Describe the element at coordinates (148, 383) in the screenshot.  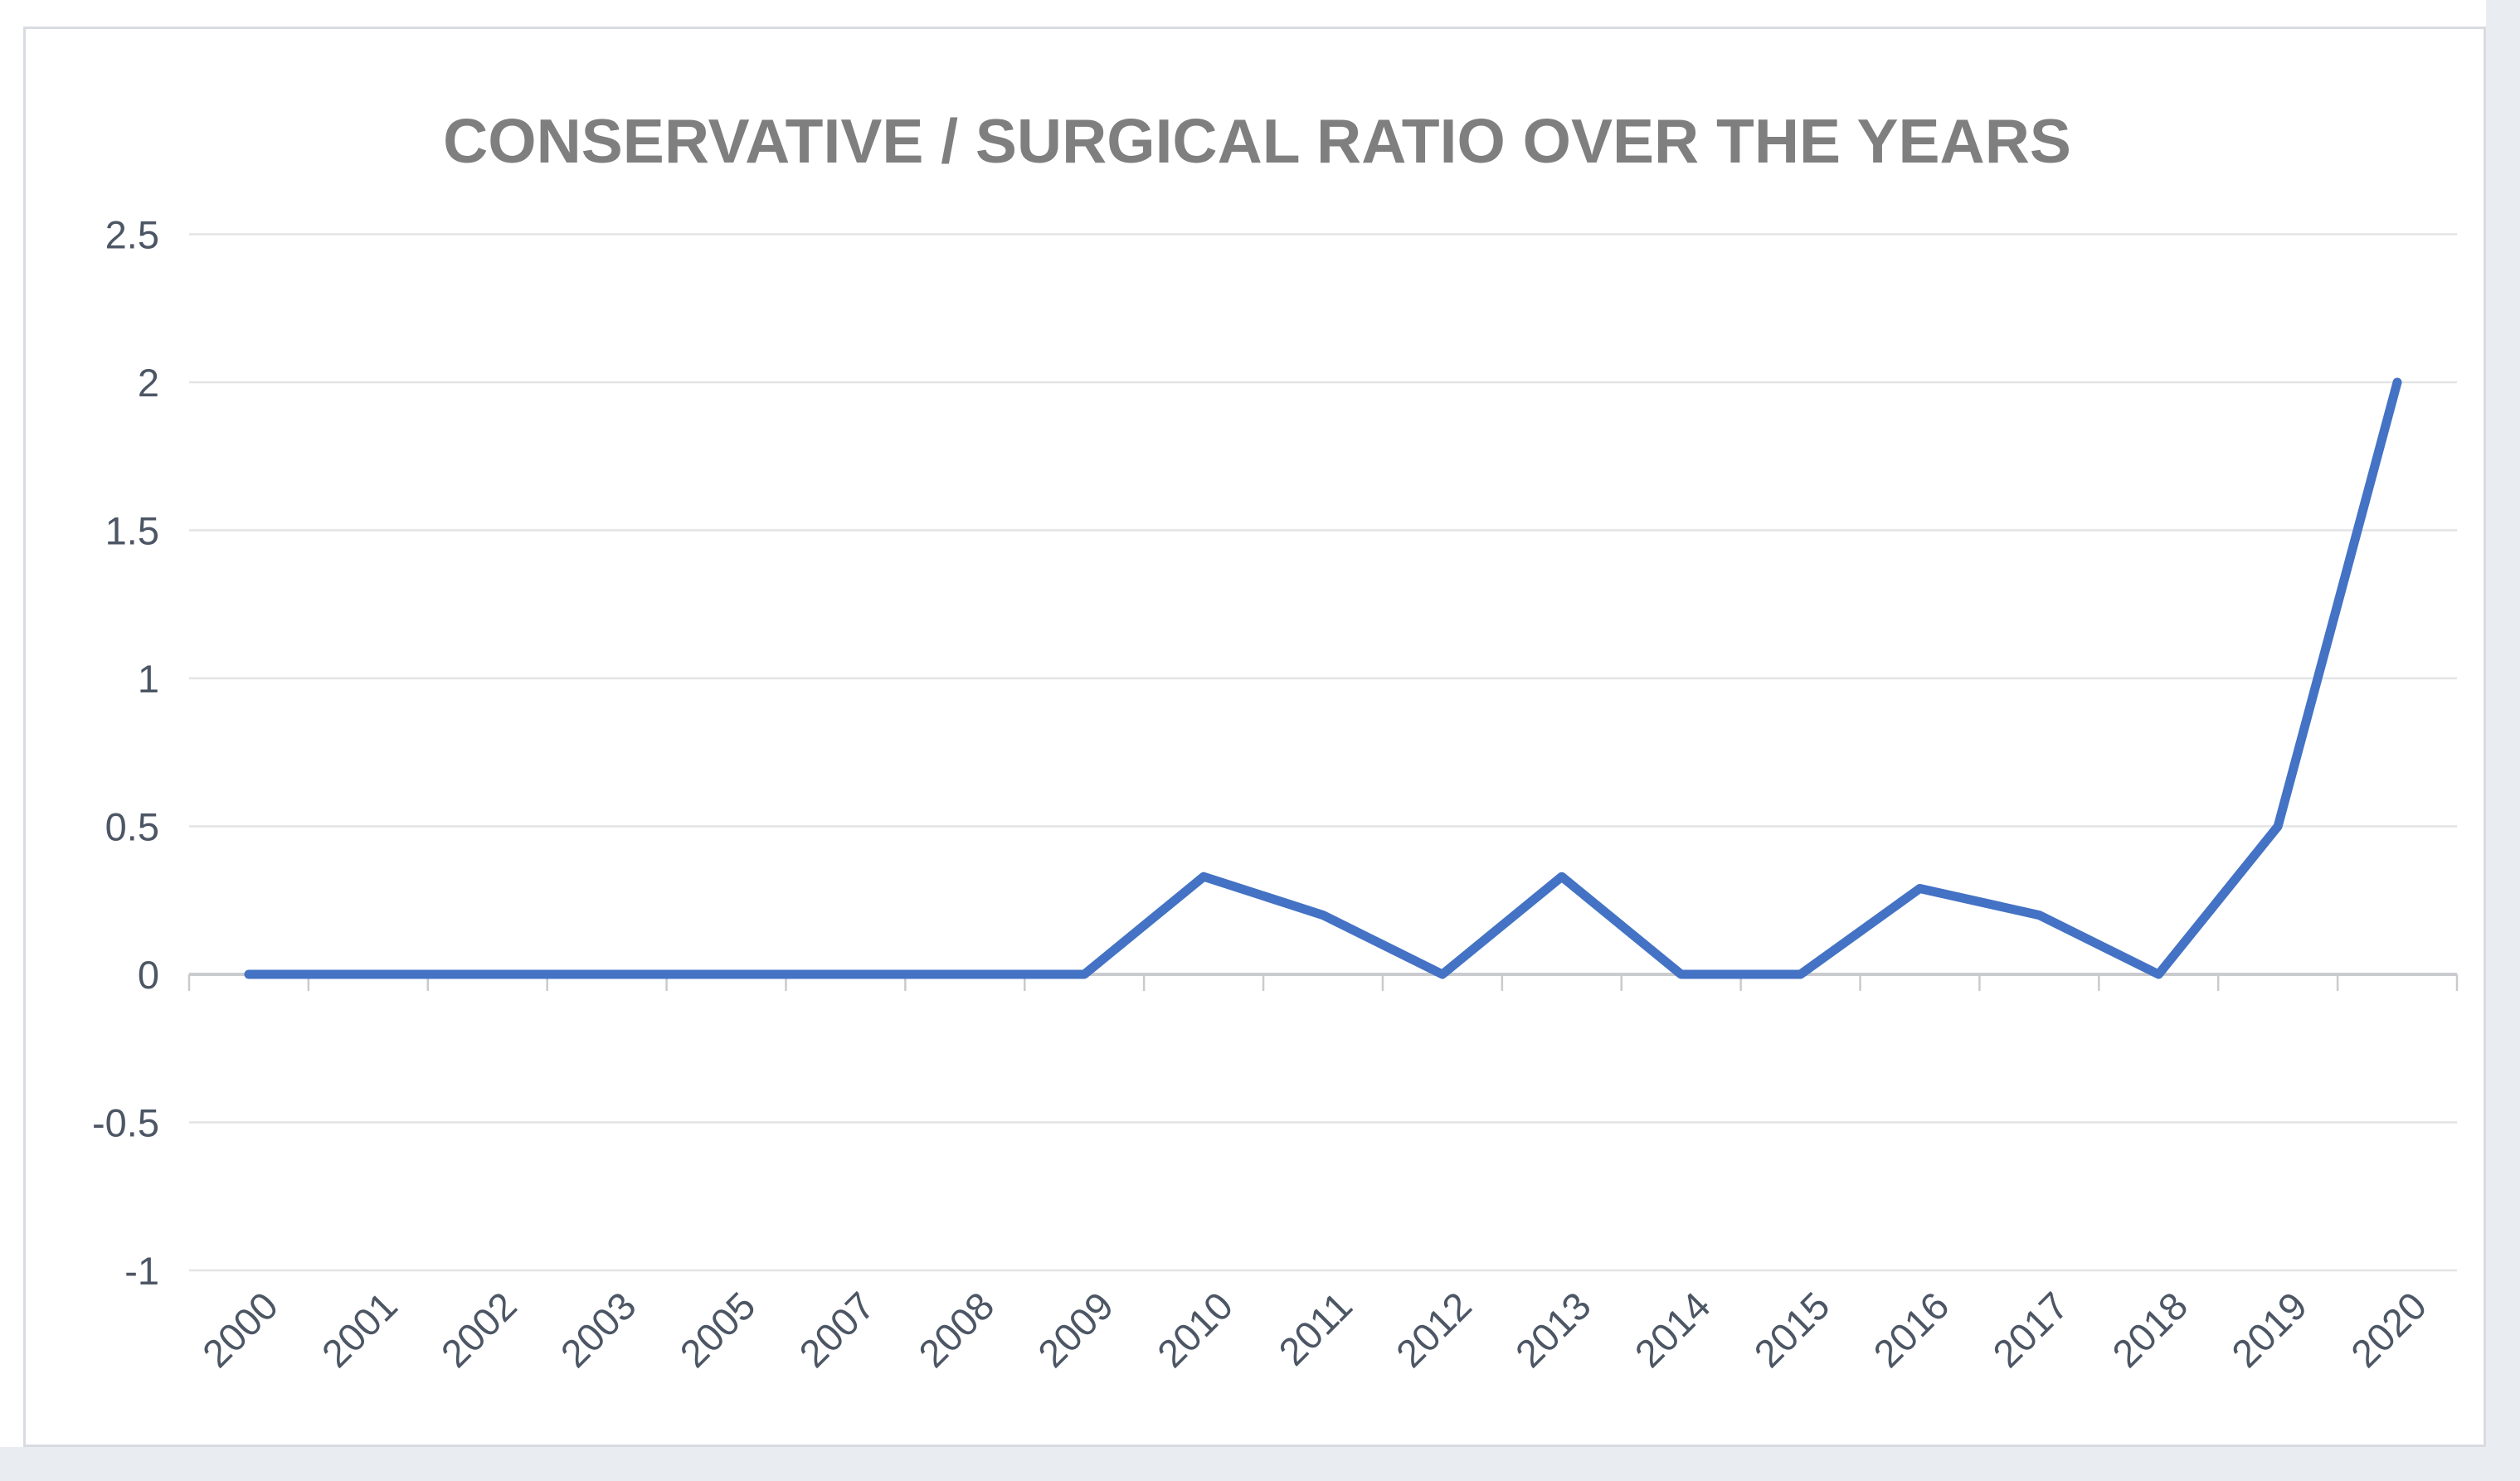
I see `y-axis-tick-label: 2` at that location.